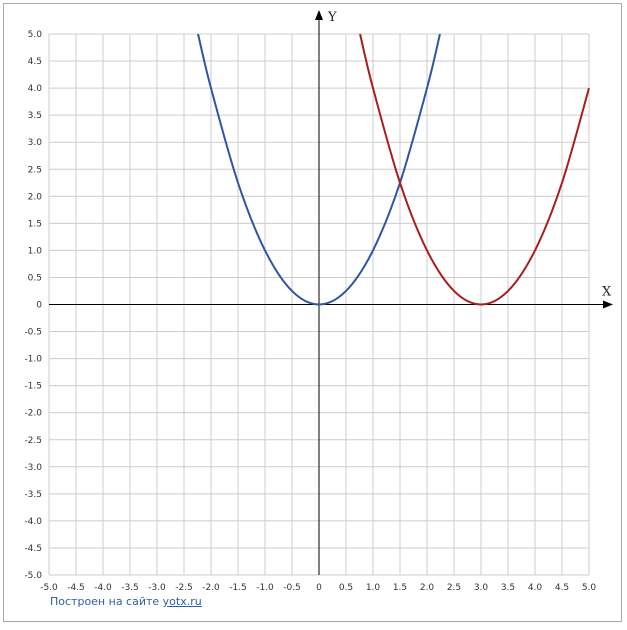 The height and width of the screenshot is (630, 627). I want to click on x-axis-label: X, so click(607, 292).